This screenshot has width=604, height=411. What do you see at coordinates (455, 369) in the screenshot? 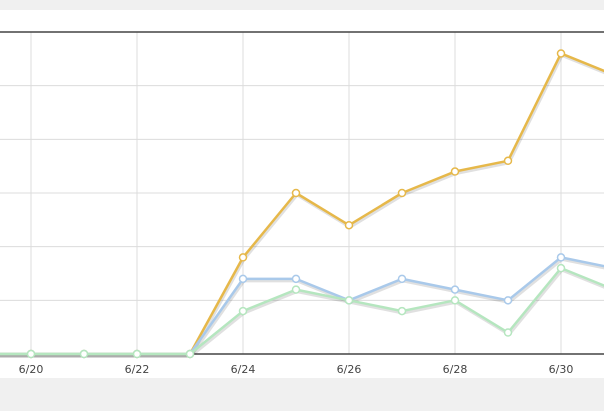
I see `x-tick-label: 6/28` at bounding box center [455, 369].